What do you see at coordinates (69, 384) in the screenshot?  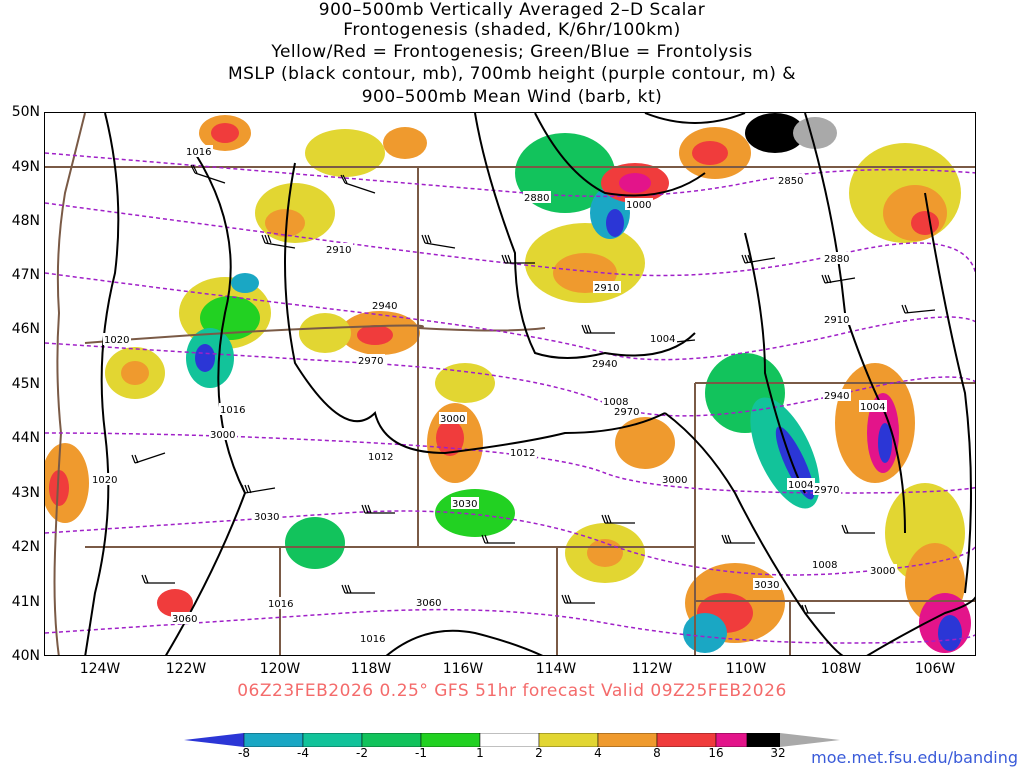 I see `coastline` at bounding box center [69, 384].